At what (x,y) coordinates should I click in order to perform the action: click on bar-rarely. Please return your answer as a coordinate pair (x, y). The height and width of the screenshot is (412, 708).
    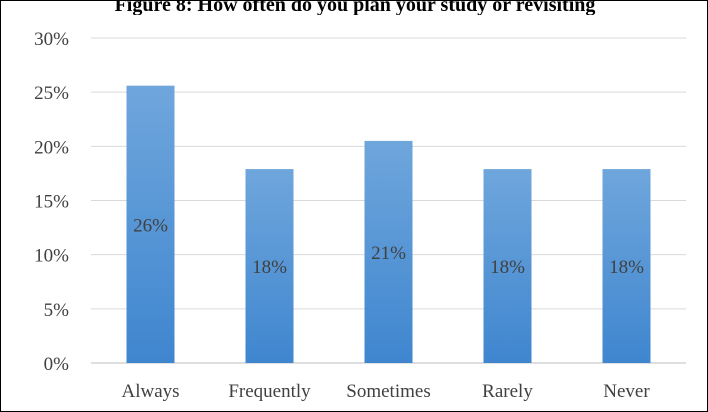
    Looking at the image, I should click on (507, 266).